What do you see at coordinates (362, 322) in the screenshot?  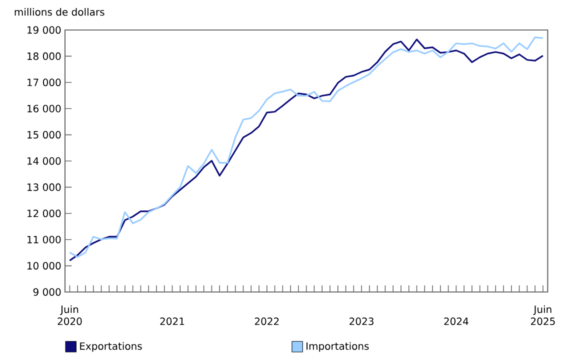 I see `x-tick-label: 2023` at bounding box center [362, 322].